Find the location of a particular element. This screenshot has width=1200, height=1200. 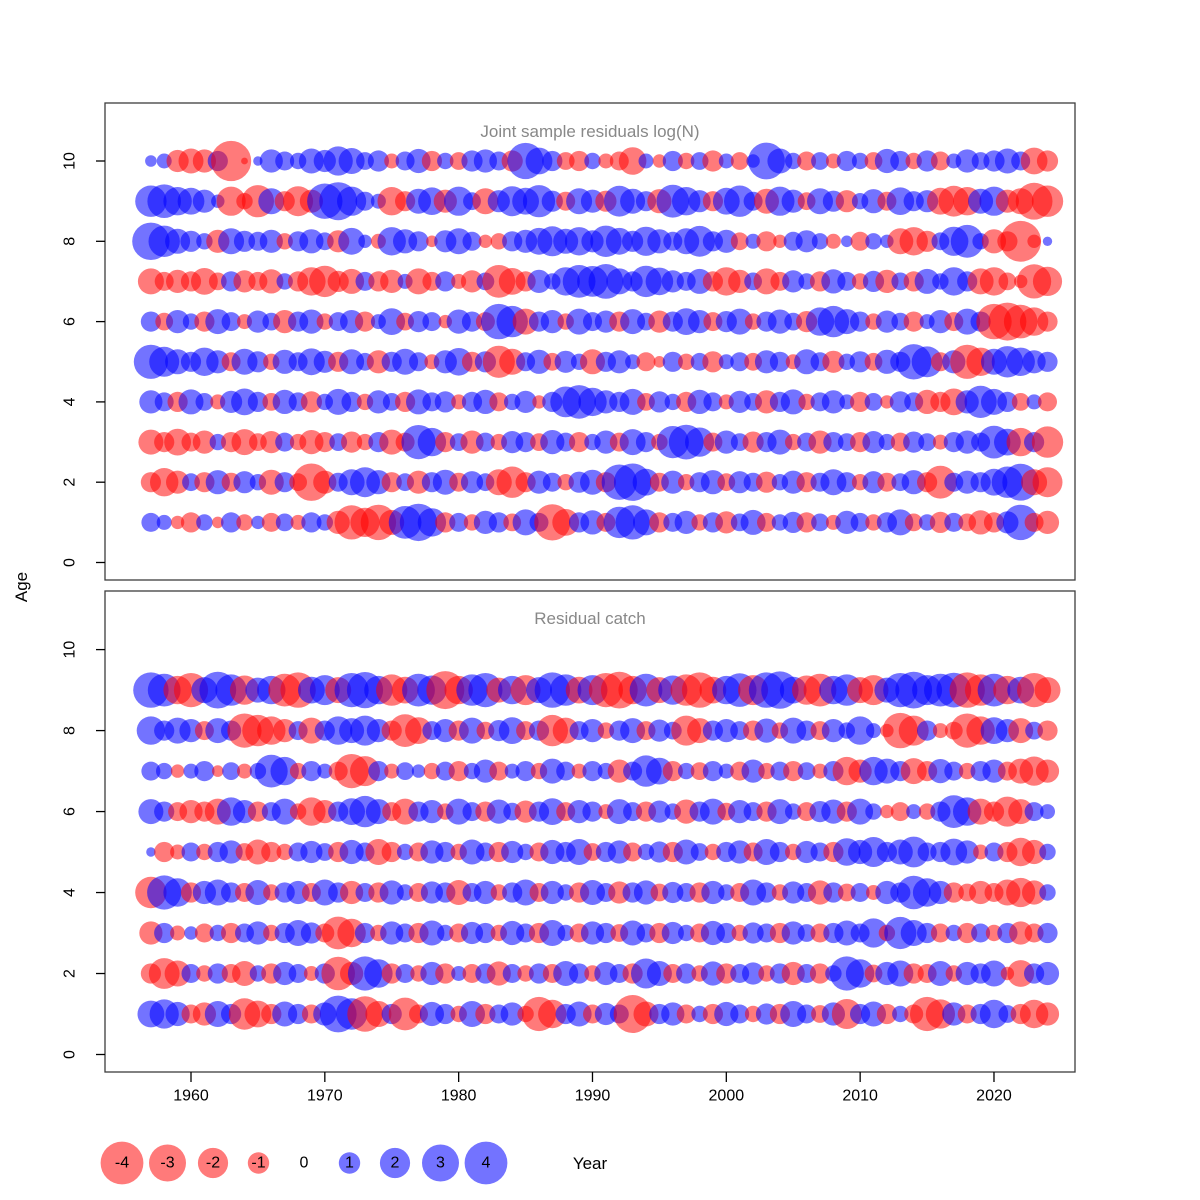

y-tick-label: 6 is located at coordinates (70, 321).